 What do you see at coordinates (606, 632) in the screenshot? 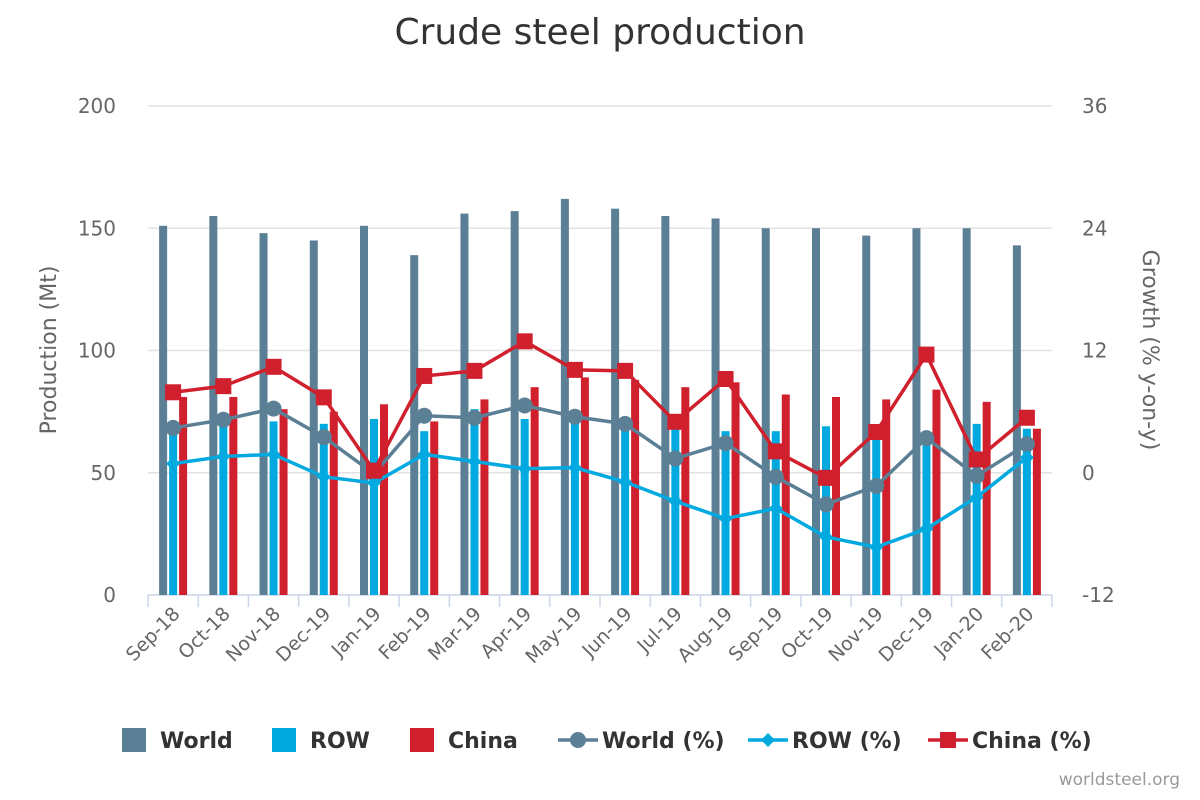
I see `x-tick-label: Jun-19` at bounding box center [606, 632].